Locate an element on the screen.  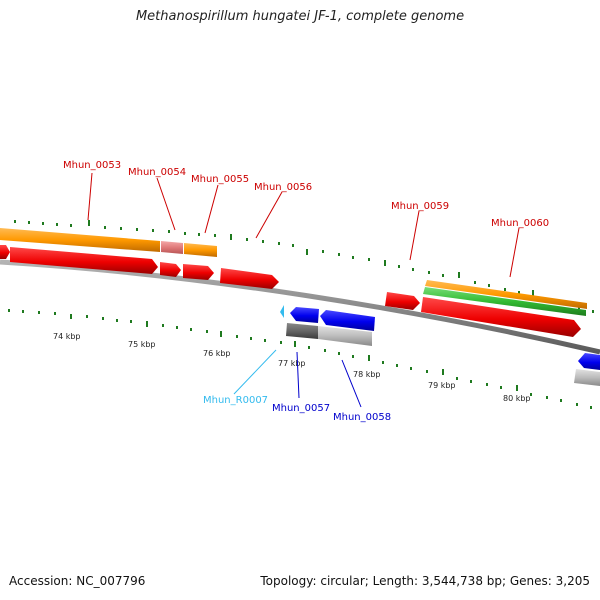
scale-label-79: 79 kbp is located at coordinates (442, 385).